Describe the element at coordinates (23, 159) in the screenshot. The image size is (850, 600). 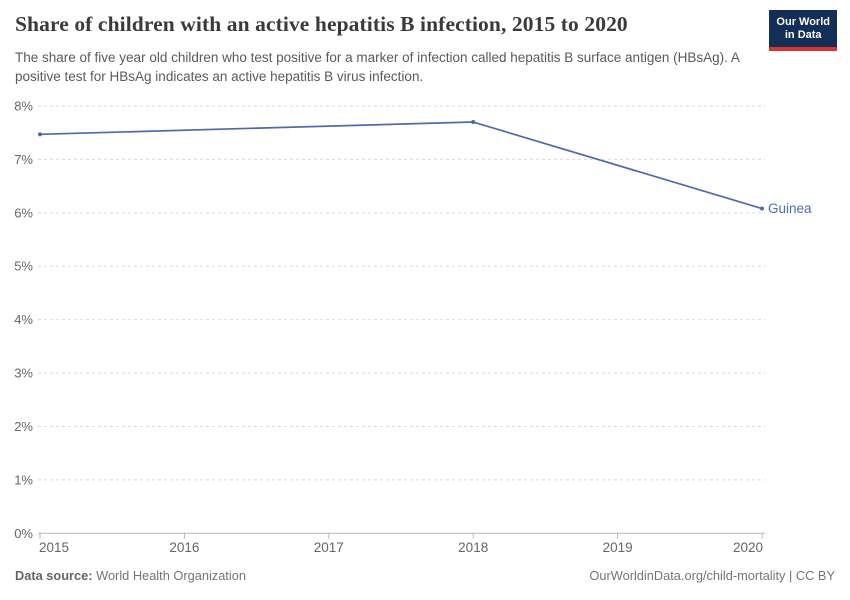
I see `y-tick-label: 7%` at that location.